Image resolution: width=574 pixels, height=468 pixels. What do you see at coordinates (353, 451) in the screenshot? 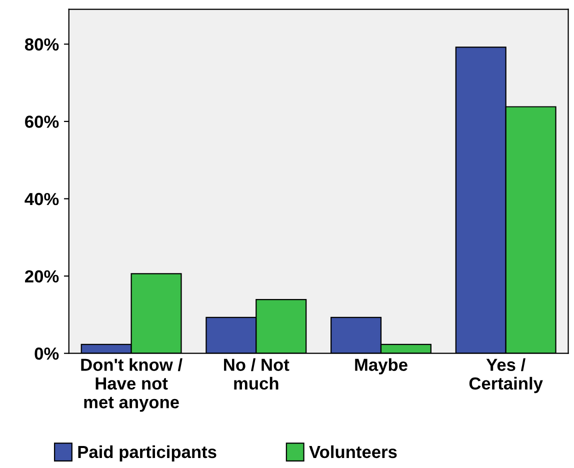
I see `legend-label: Volunteers` at bounding box center [353, 451].